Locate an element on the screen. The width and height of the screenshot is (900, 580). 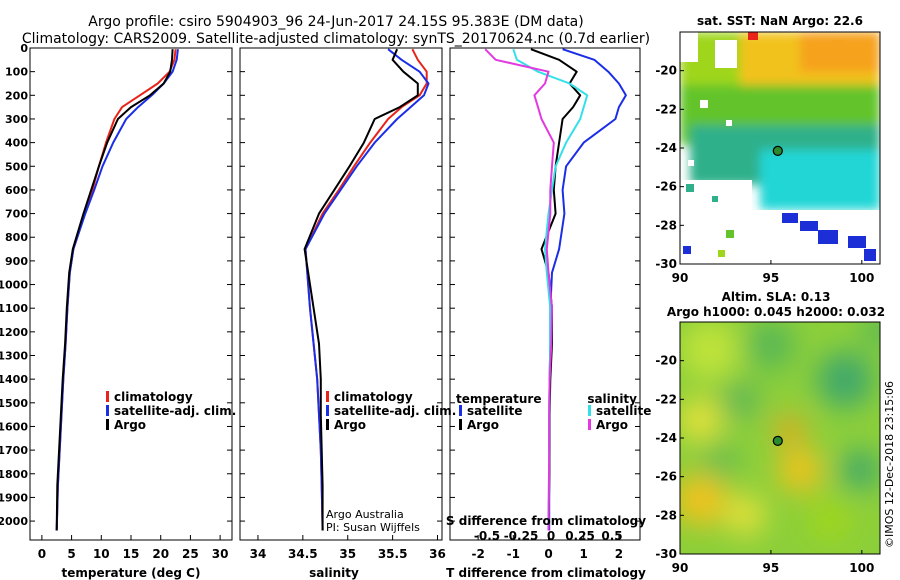
x-tick-label: -1 is located at coordinates (513, 554).